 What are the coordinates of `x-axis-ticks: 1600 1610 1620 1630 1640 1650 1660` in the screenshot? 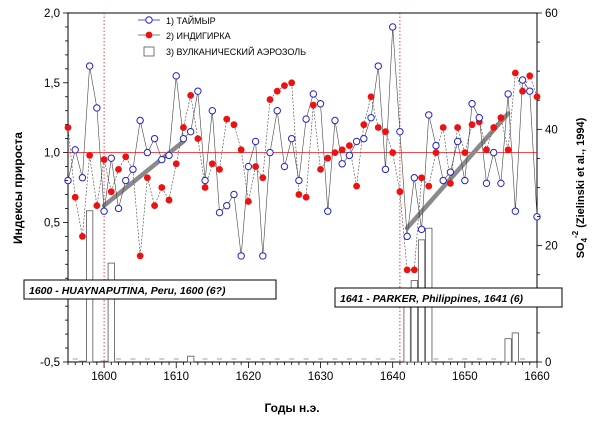 It's located at (308, 372).